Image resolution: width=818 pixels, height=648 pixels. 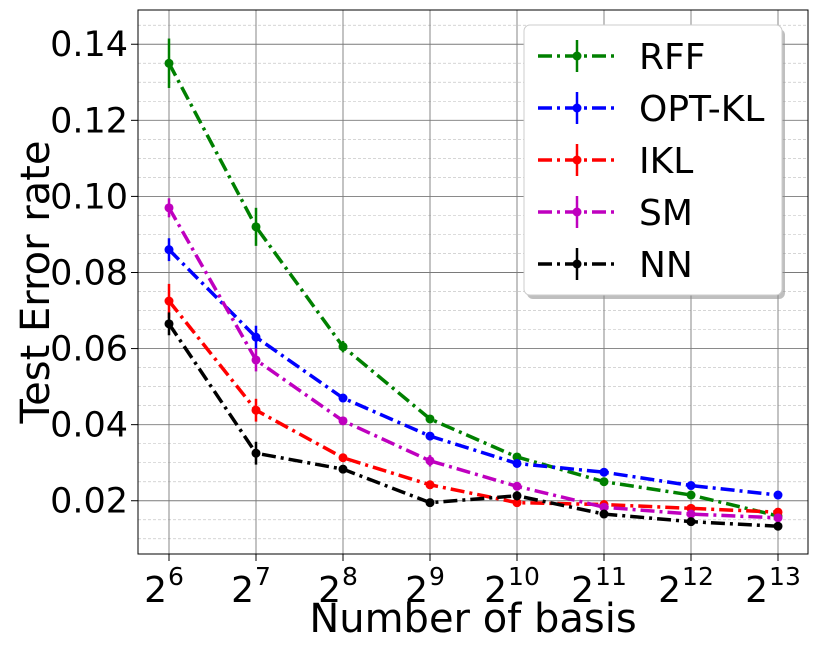 I want to click on x-tick-label: 211, so click(x=599, y=586).